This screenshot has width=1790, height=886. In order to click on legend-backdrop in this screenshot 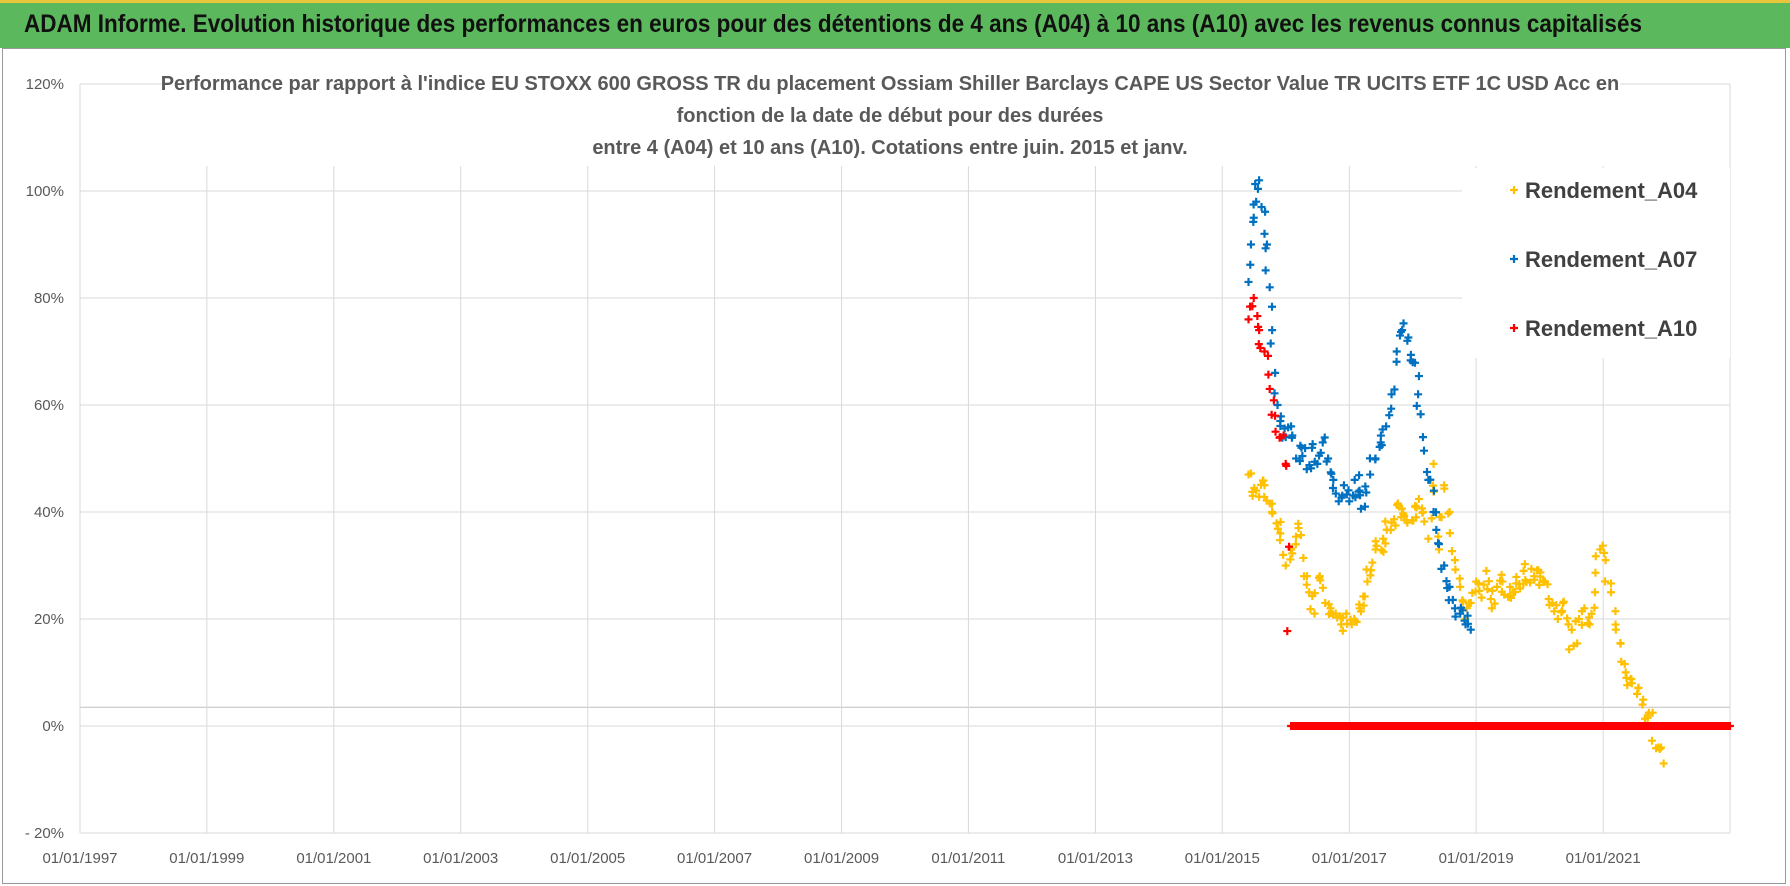, I will do `click(1596, 263)`.